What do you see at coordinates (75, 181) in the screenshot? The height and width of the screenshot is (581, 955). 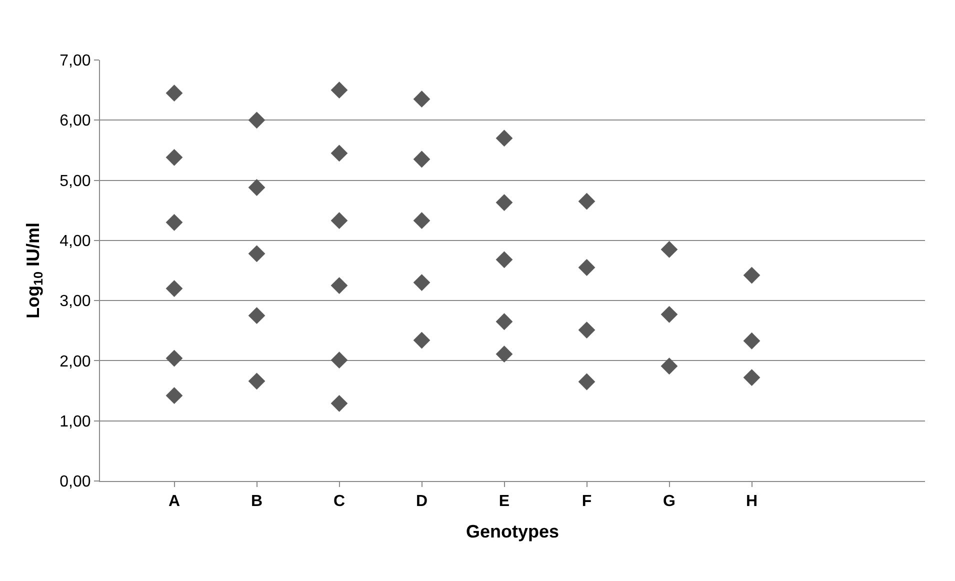 I see `y-tick-label: 5,00` at bounding box center [75, 181].